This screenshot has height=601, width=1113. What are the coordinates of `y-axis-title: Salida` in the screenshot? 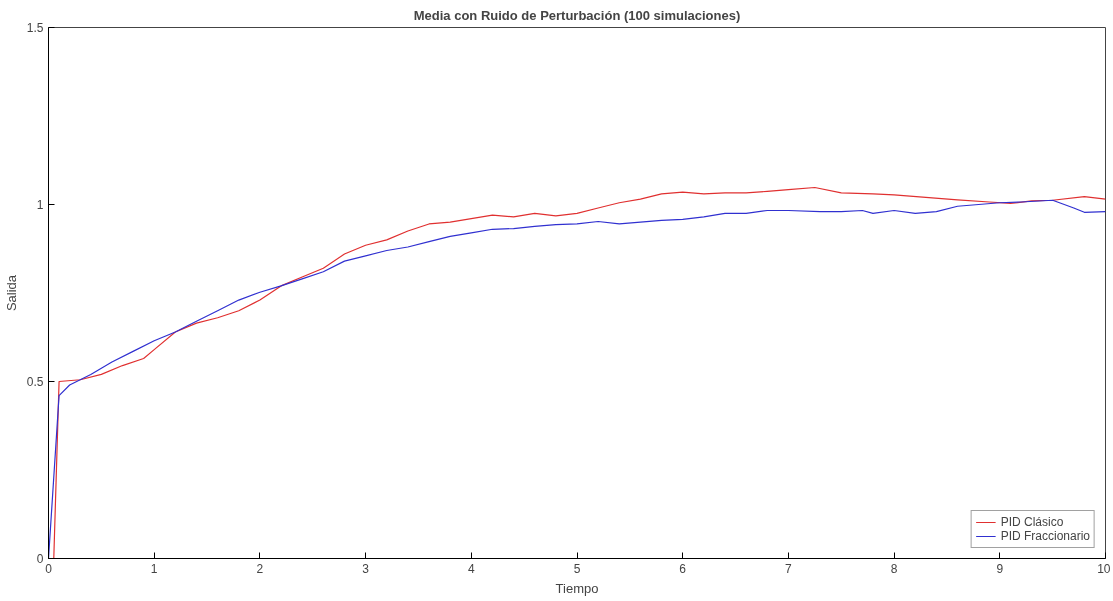 It's located at (11, 293).